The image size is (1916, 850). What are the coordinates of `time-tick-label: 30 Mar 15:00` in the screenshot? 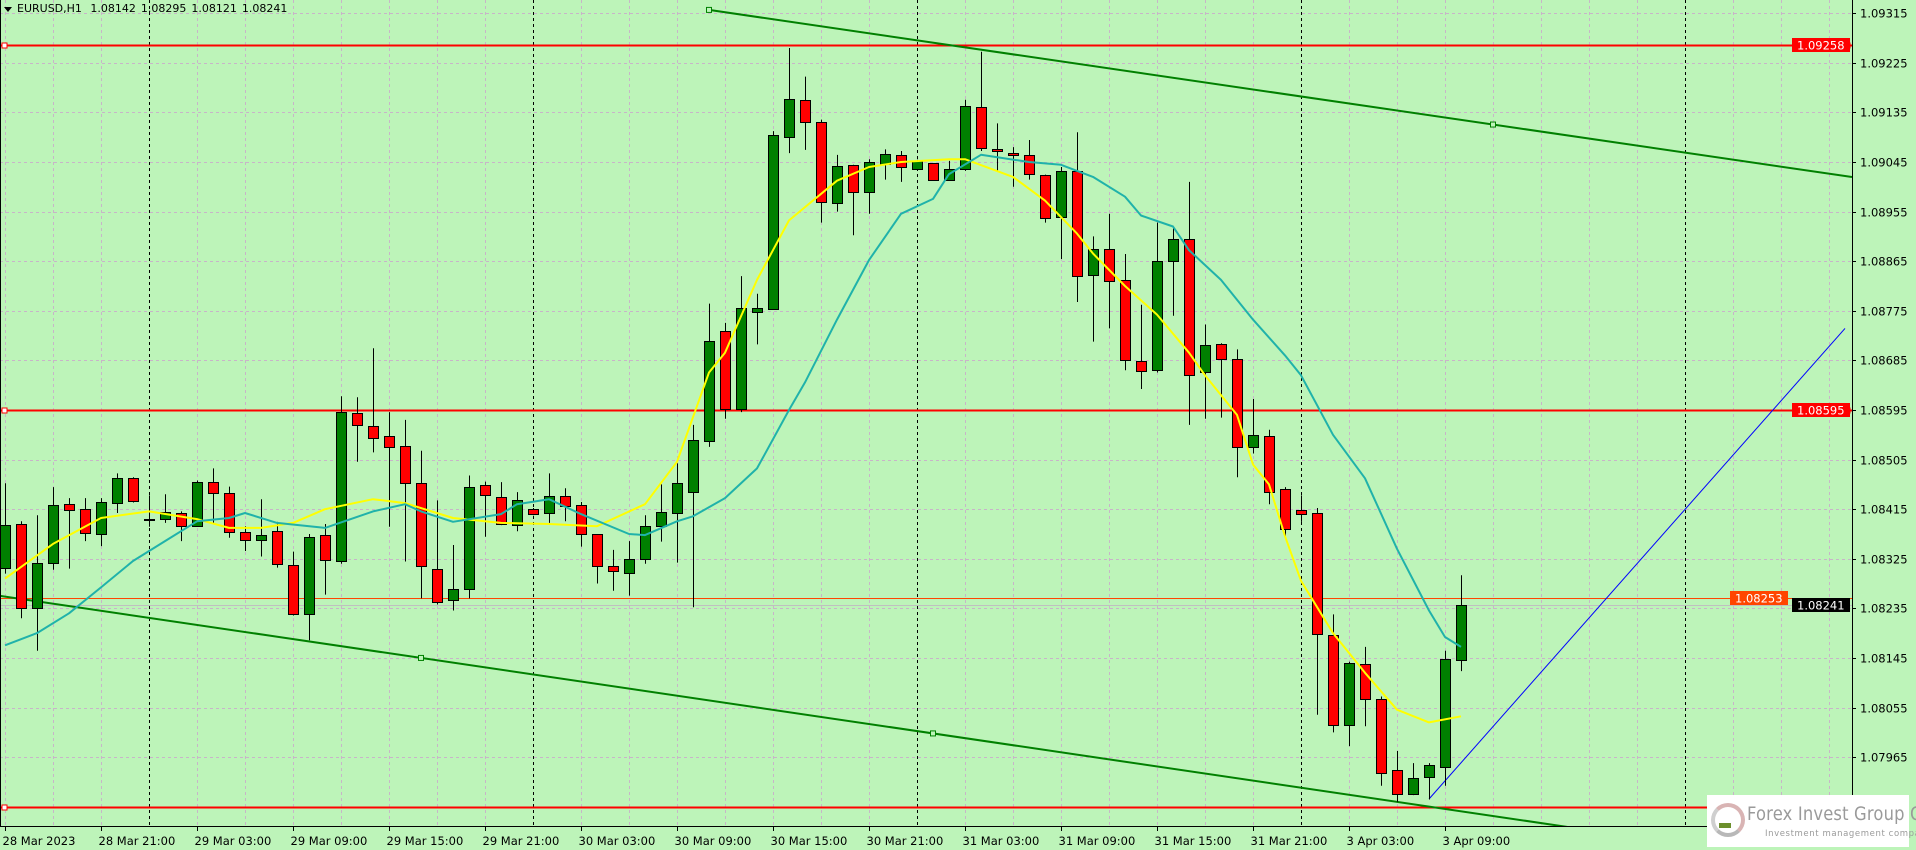 It's located at (809, 841).